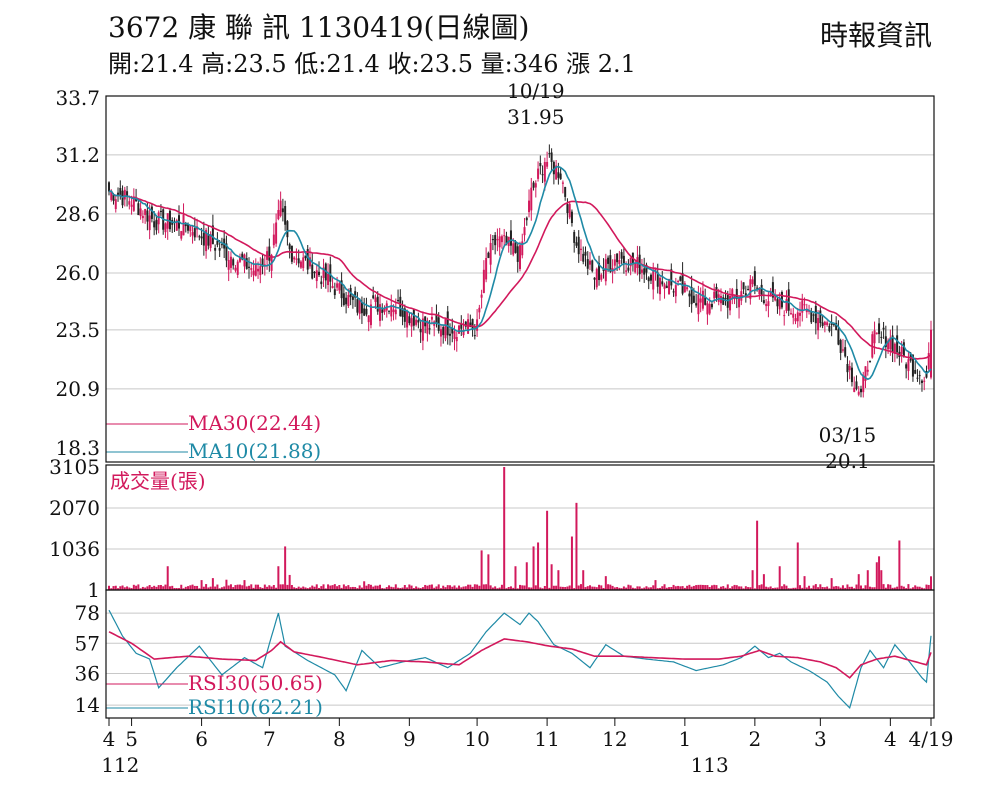 The image size is (1000, 800). I want to click on volume-label: 成交量(張), so click(158, 481).